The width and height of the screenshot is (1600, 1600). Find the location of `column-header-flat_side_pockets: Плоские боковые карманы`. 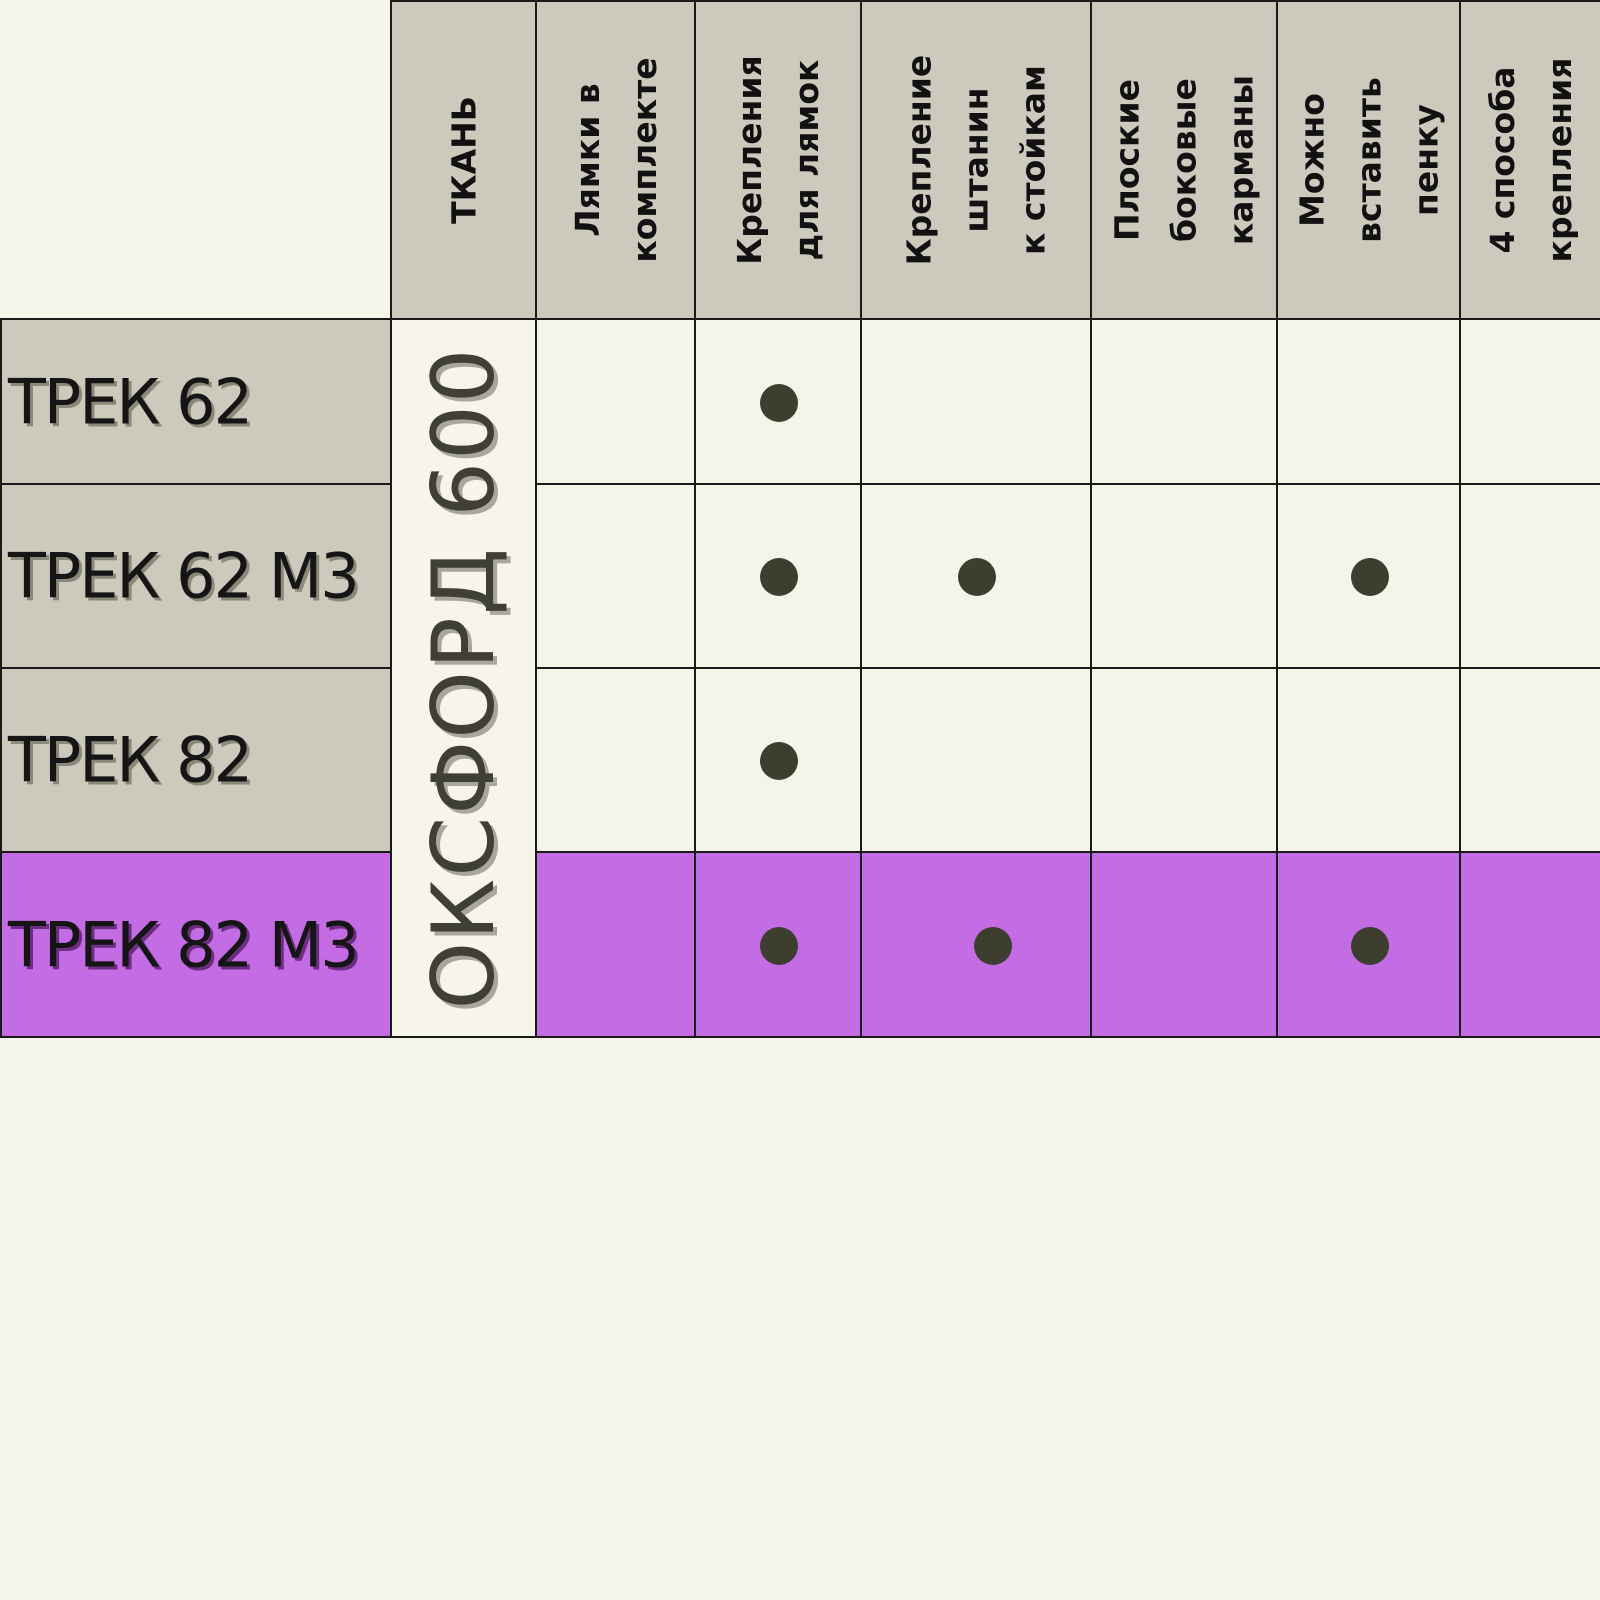

column-header-flat_side_pockets: Плоские боковые карманы is located at coordinates (1184, 160).